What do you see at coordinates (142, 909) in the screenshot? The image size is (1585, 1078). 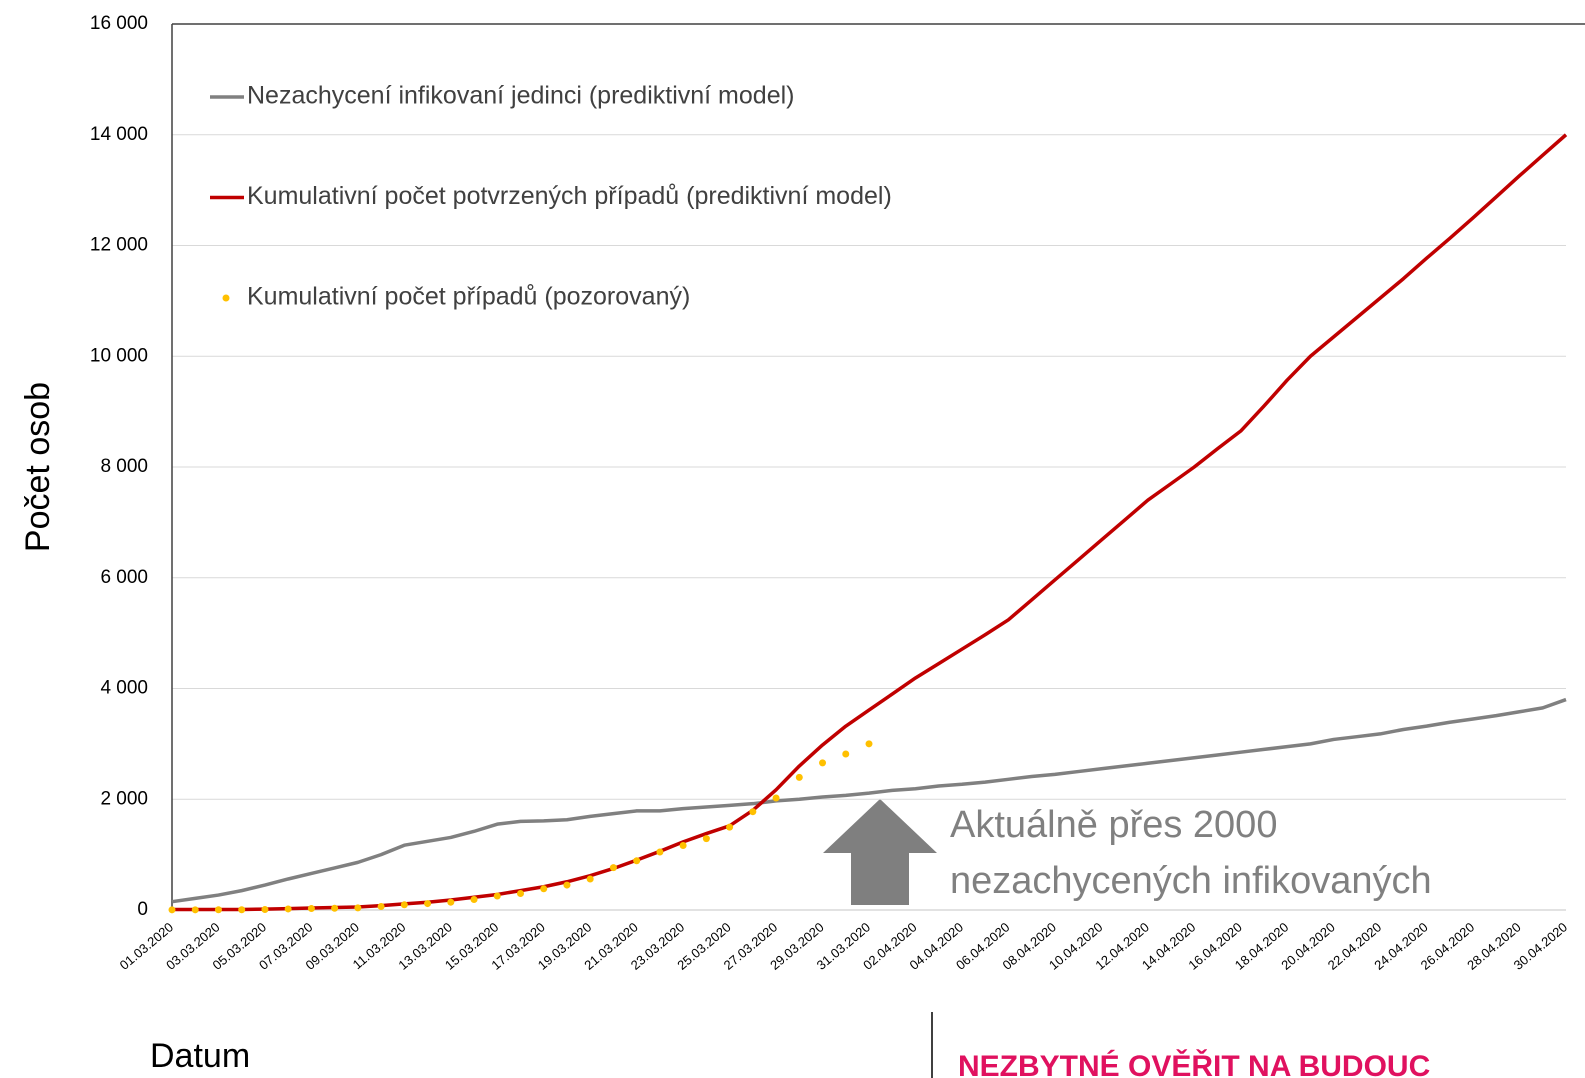 I see `y-tick-label: 0` at bounding box center [142, 909].